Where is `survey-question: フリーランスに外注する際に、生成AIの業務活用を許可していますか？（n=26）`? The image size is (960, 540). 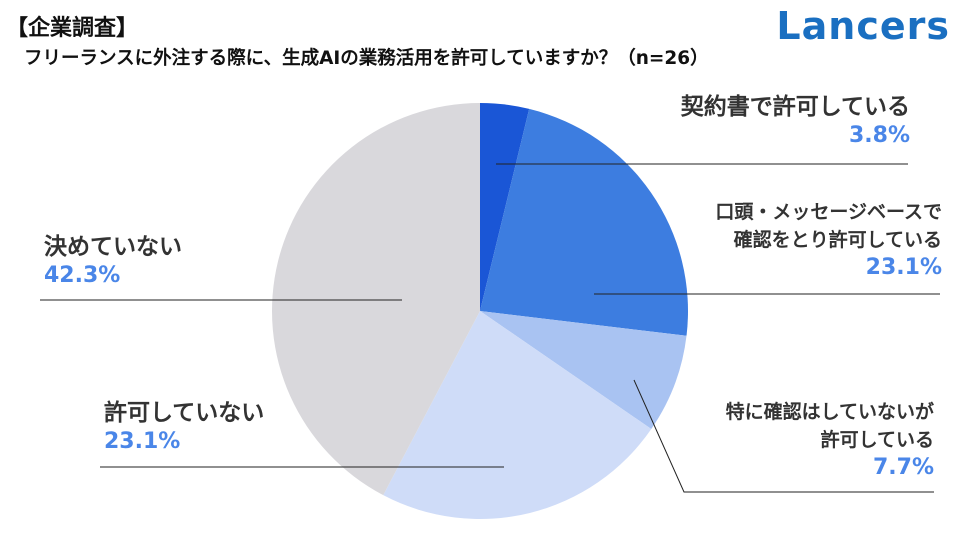 survey-question: フリーランスに外注する際に、生成AIの業務活用を許可していますか？（n=26） is located at coordinates (366, 58).